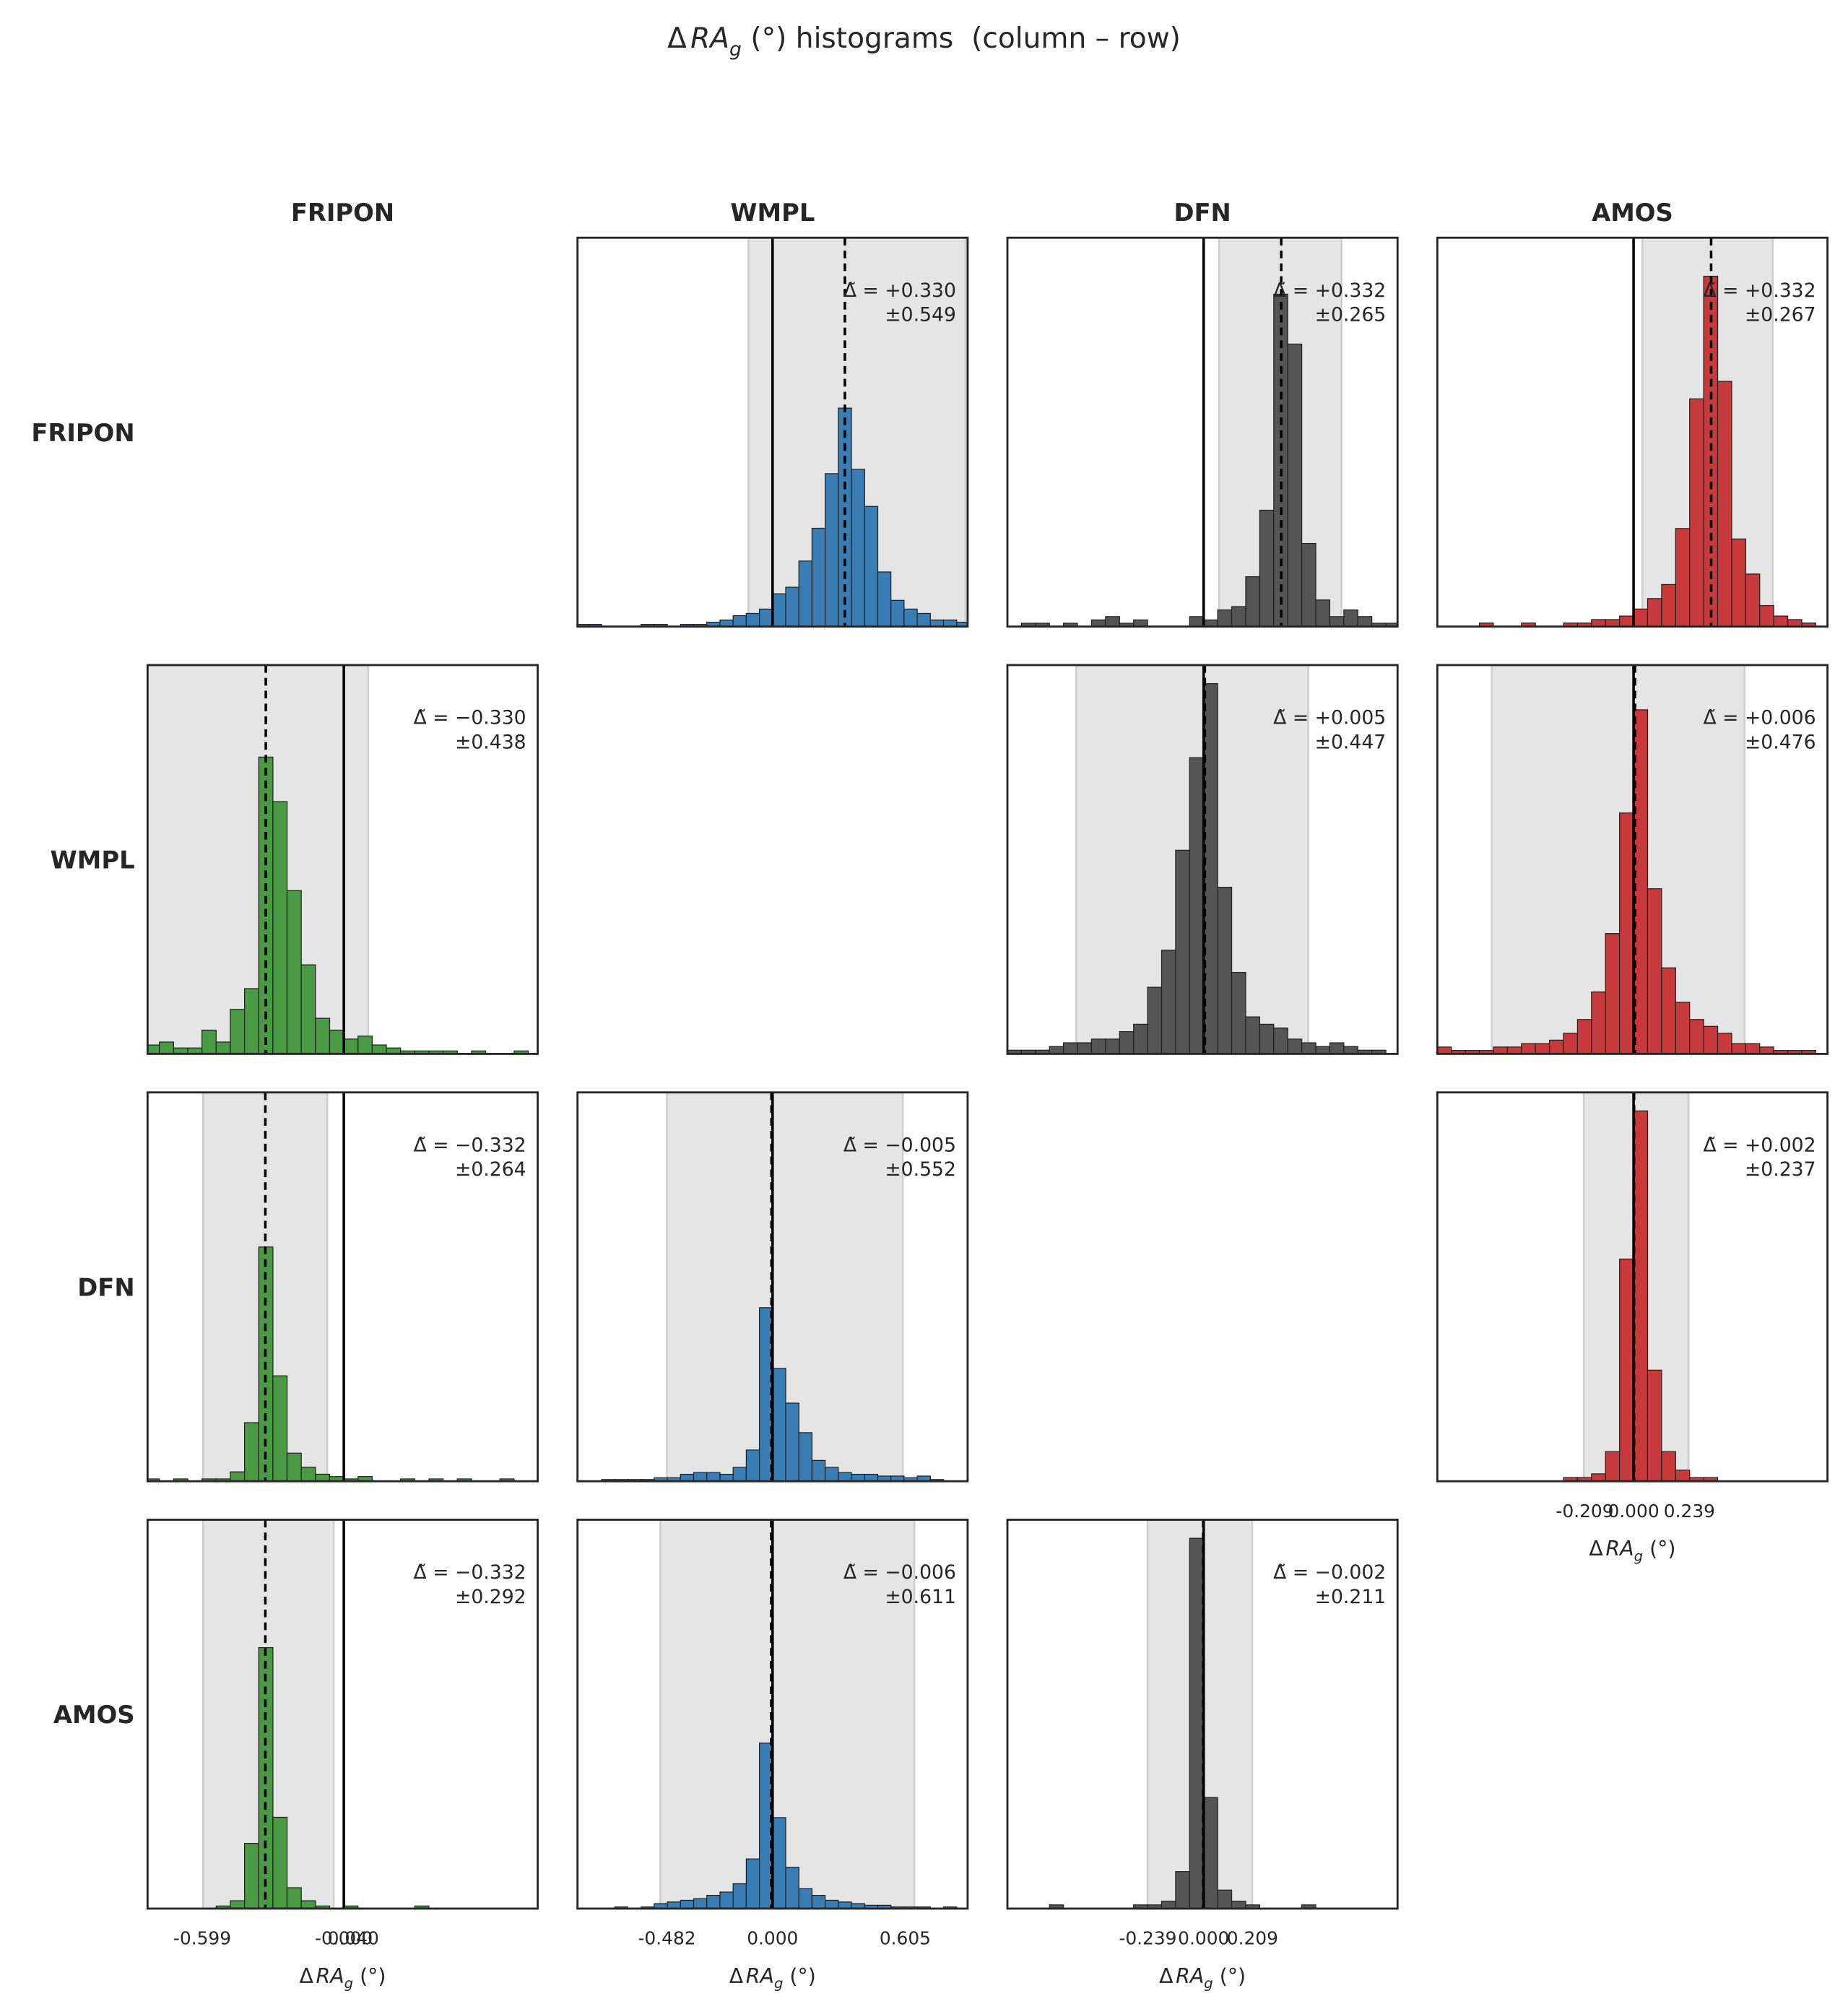 The image size is (1848, 2009). Describe the element at coordinates (1203, 1938) in the screenshot. I see `x-tick-label: 0.000` at that location.